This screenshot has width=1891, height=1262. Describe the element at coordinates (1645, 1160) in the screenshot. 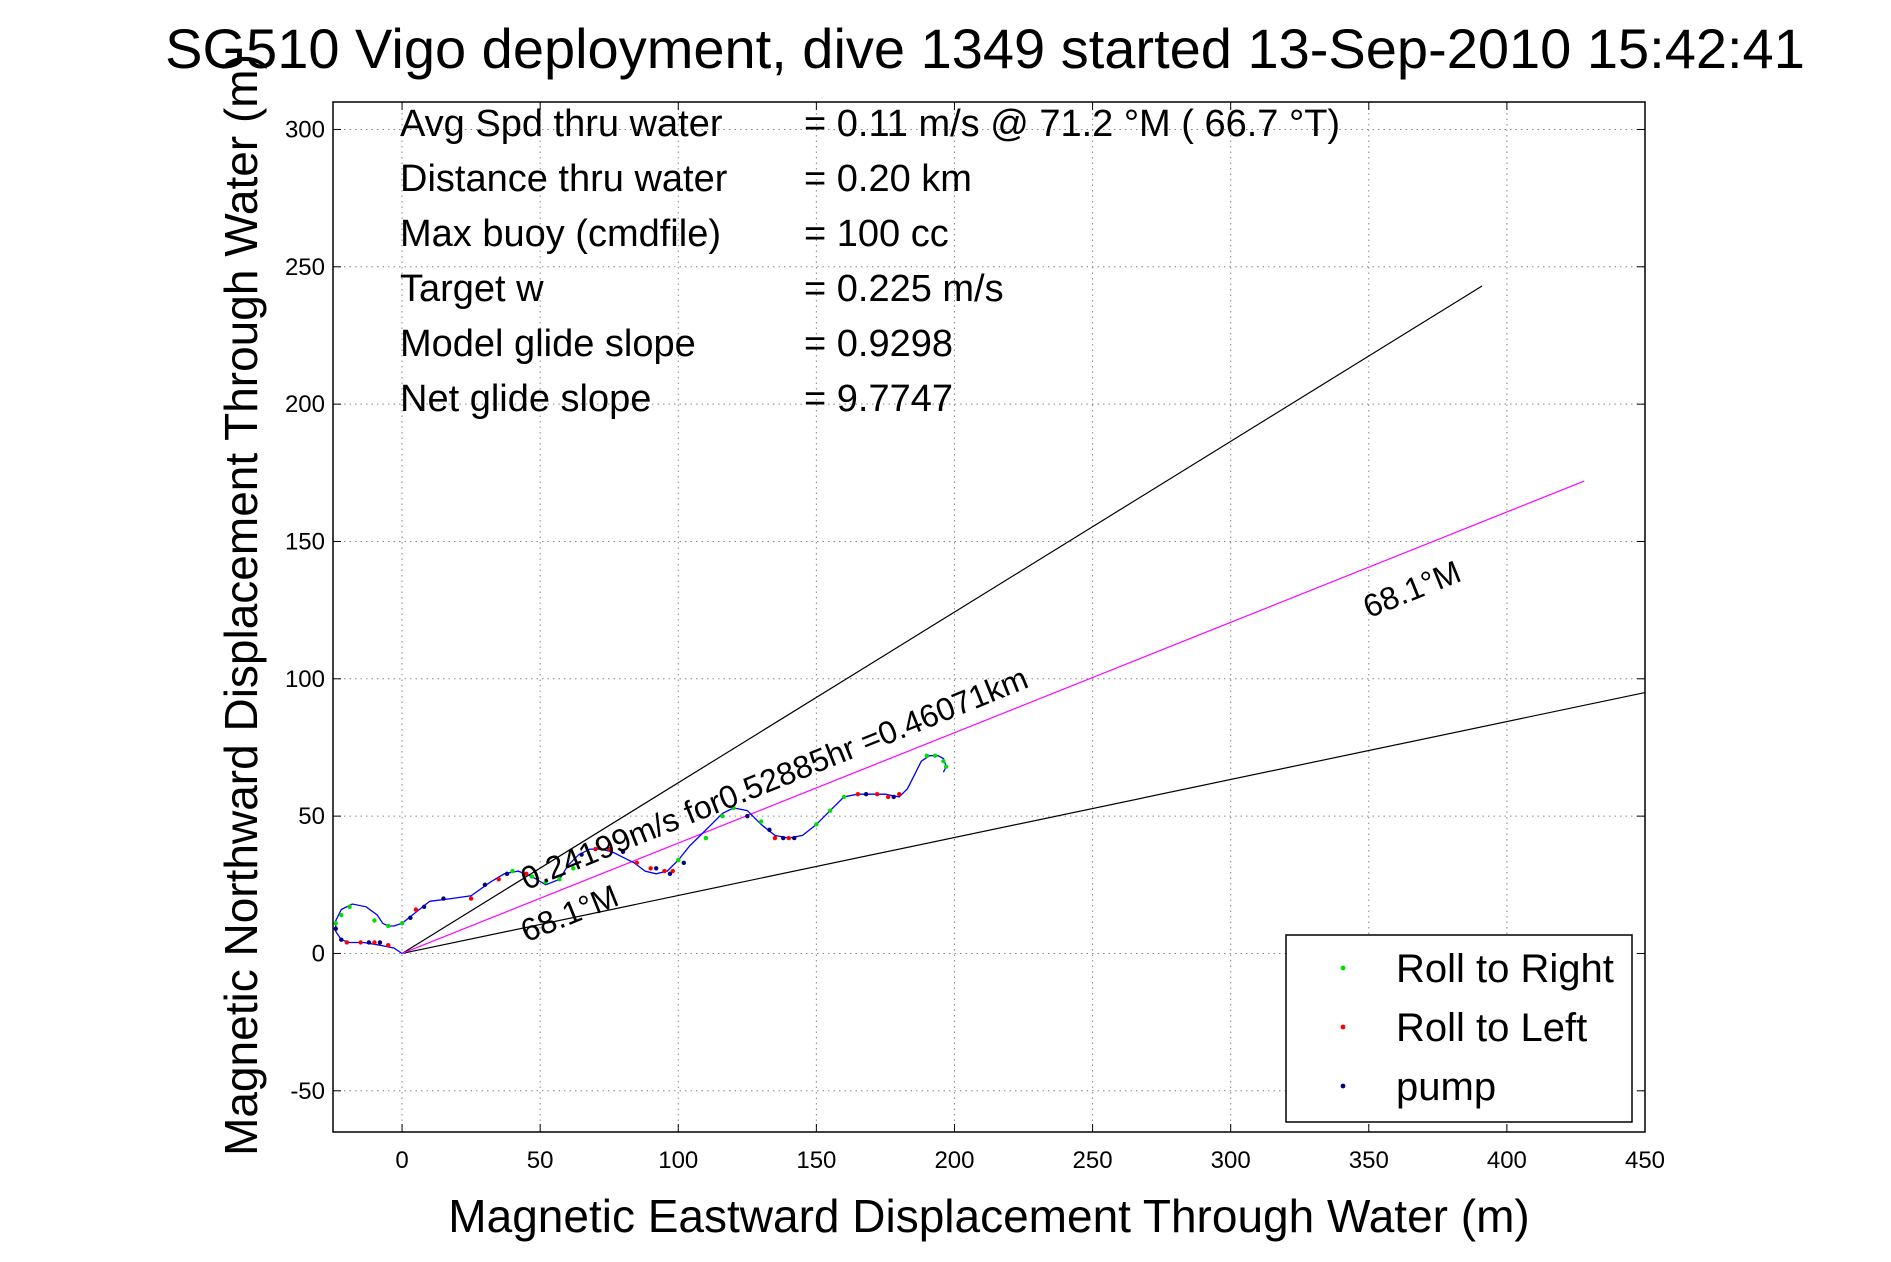

I see `x-tick-label: 450` at that location.